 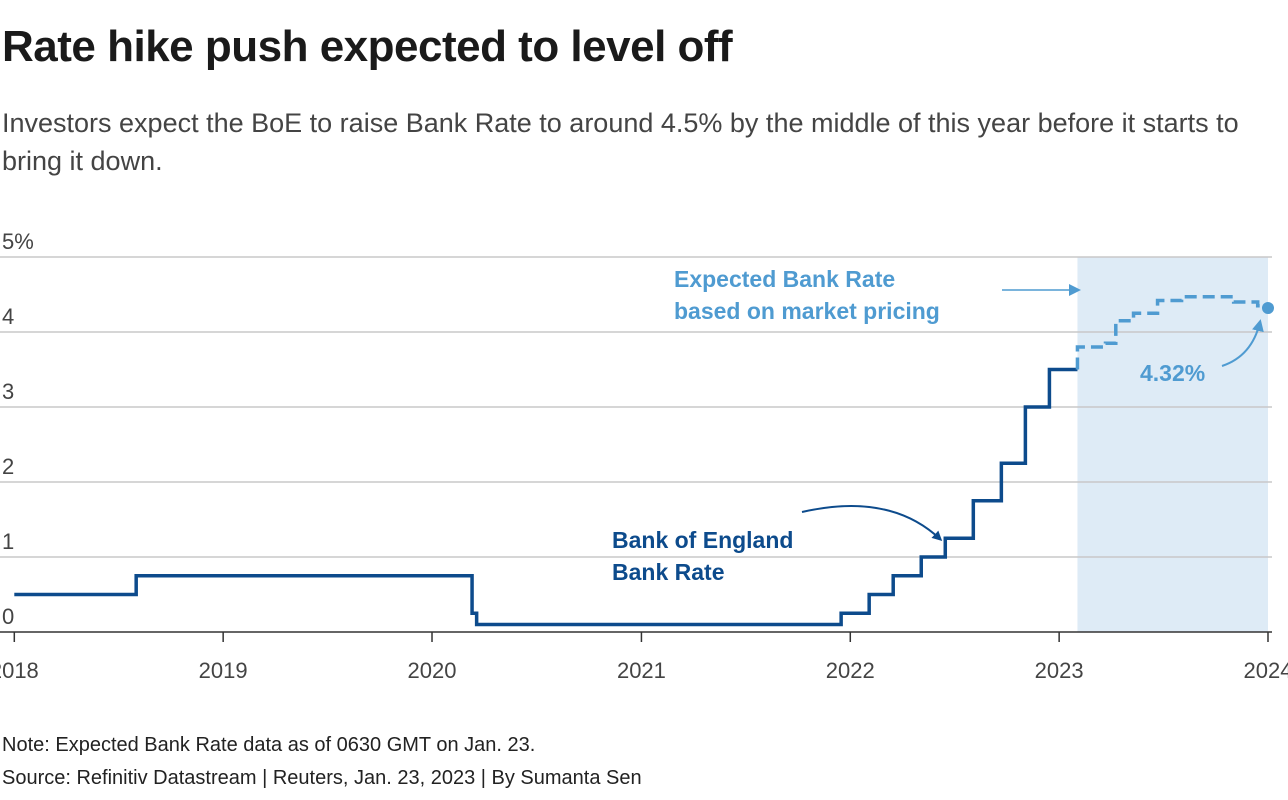 I want to click on x-tick-label: 2019, so click(x=223, y=670).